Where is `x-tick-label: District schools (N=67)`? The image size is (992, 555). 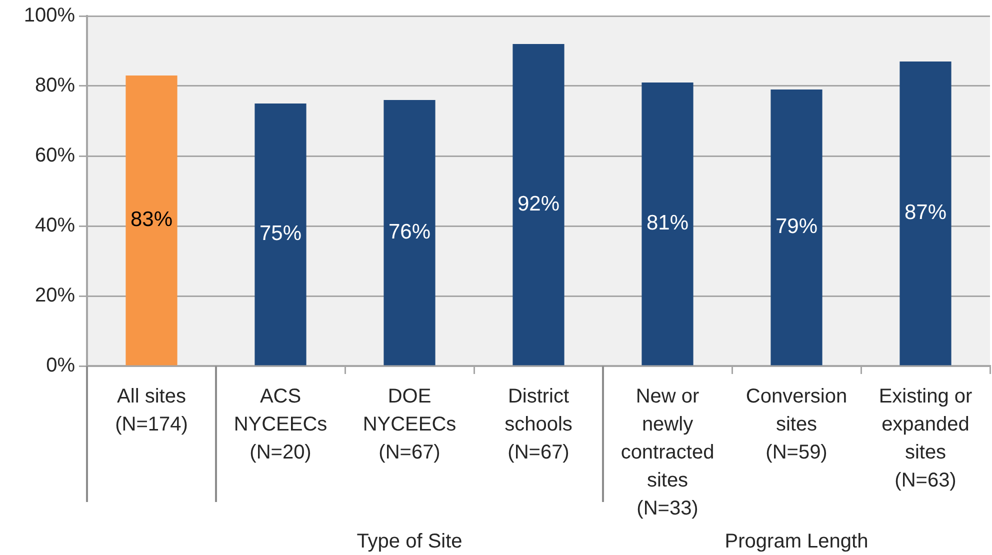 x-tick-label: District schools (N=67) is located at coordinates (538, 425).